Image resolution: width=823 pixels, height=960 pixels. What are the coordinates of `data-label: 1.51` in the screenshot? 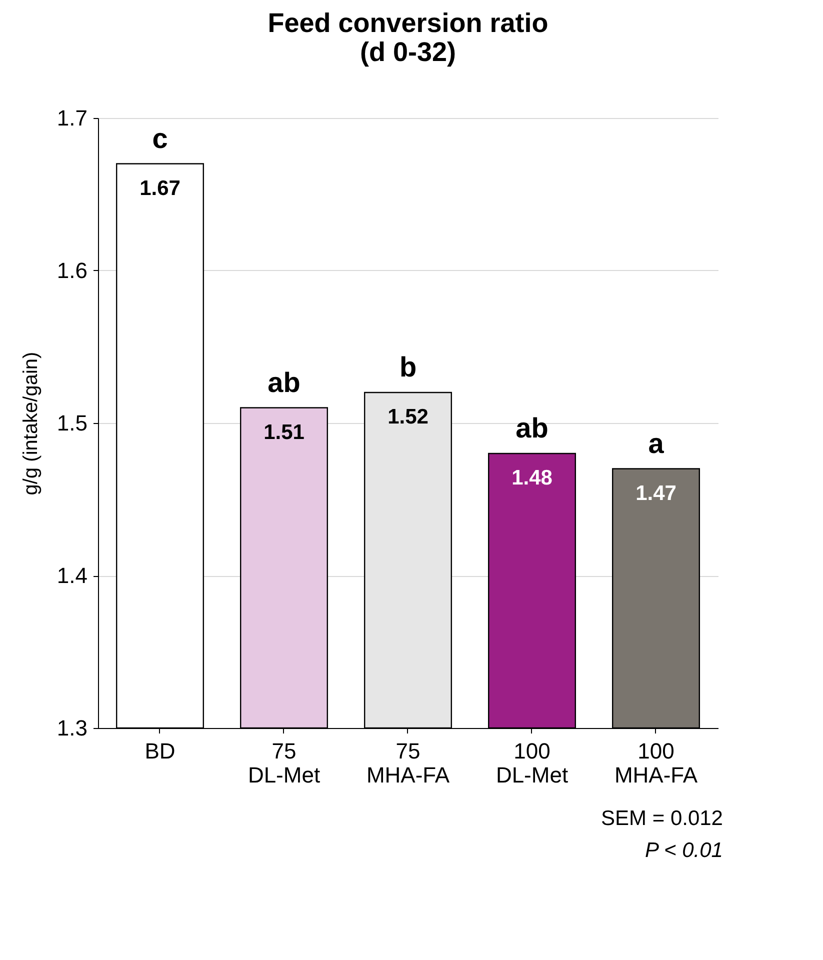 It's located at (284, 432).